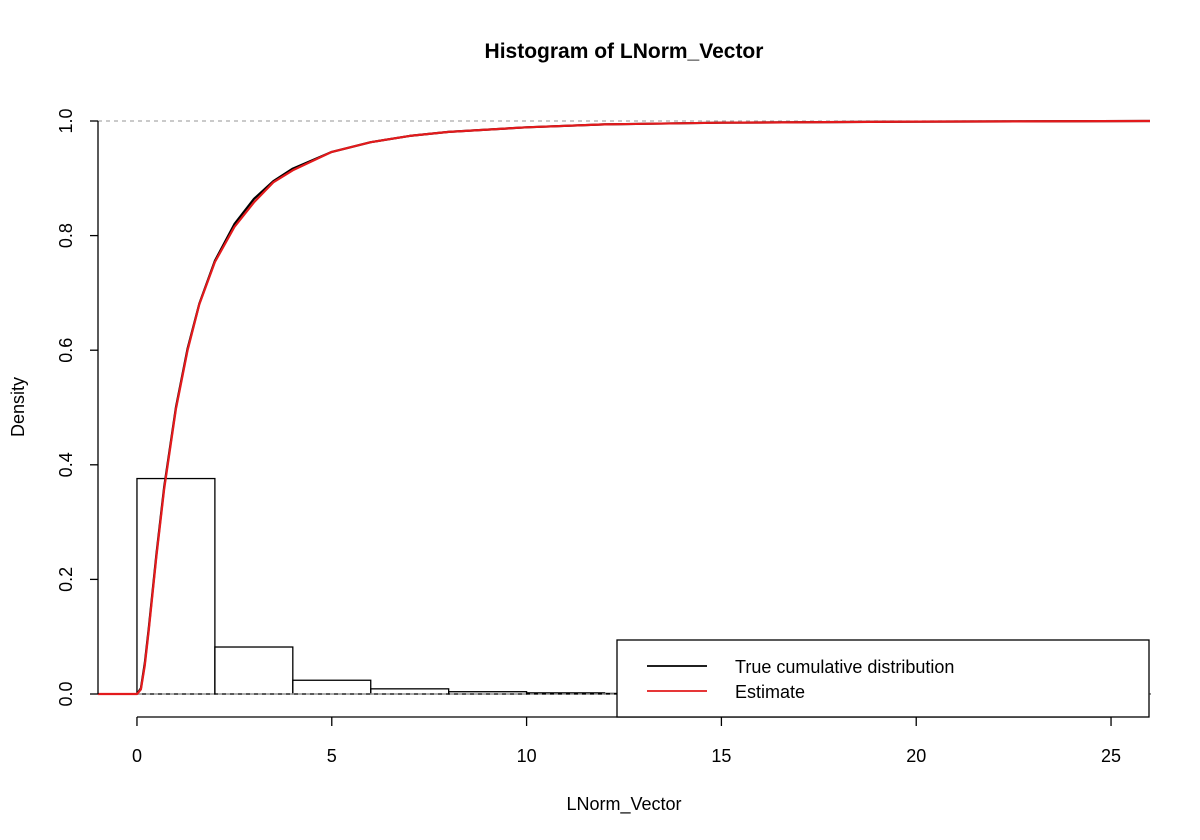 This screenshot has height=840, width=1200. Describe the element at coordinates (1111, 756) in the screenshot. I see `x-tick-label: 25` at that location.